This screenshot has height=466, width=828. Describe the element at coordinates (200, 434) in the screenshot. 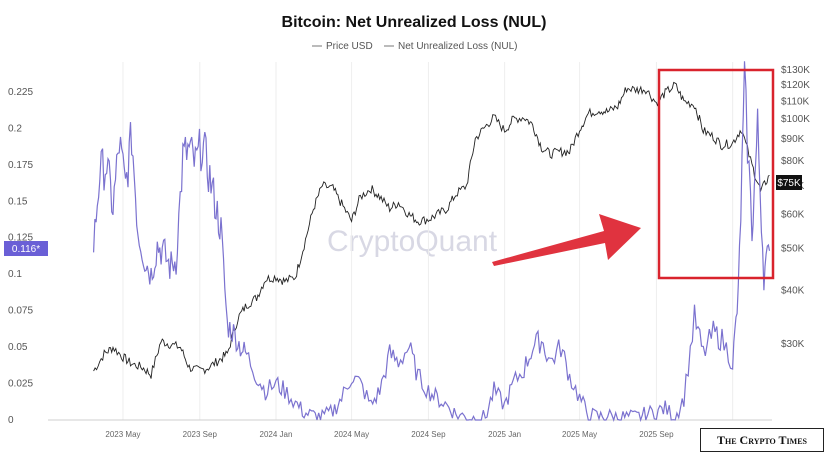

I see `x-tick-label: 2023 Sep` at that location.